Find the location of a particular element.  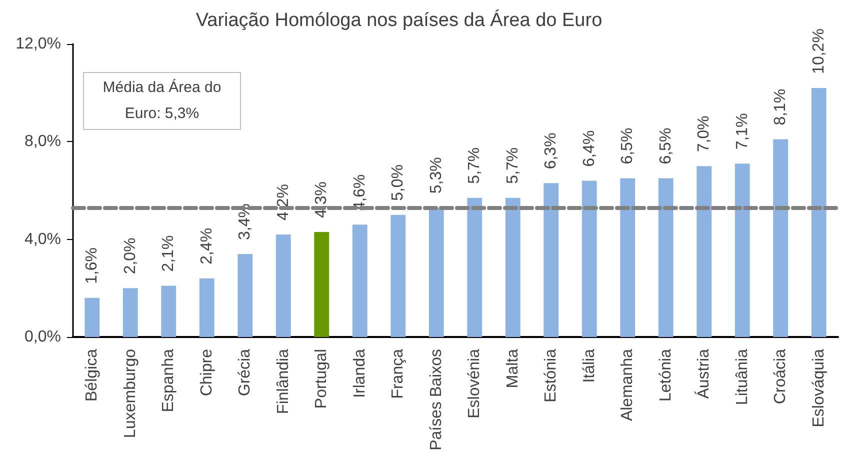

data-label: 2,1% is located at coordinates (169, 253).